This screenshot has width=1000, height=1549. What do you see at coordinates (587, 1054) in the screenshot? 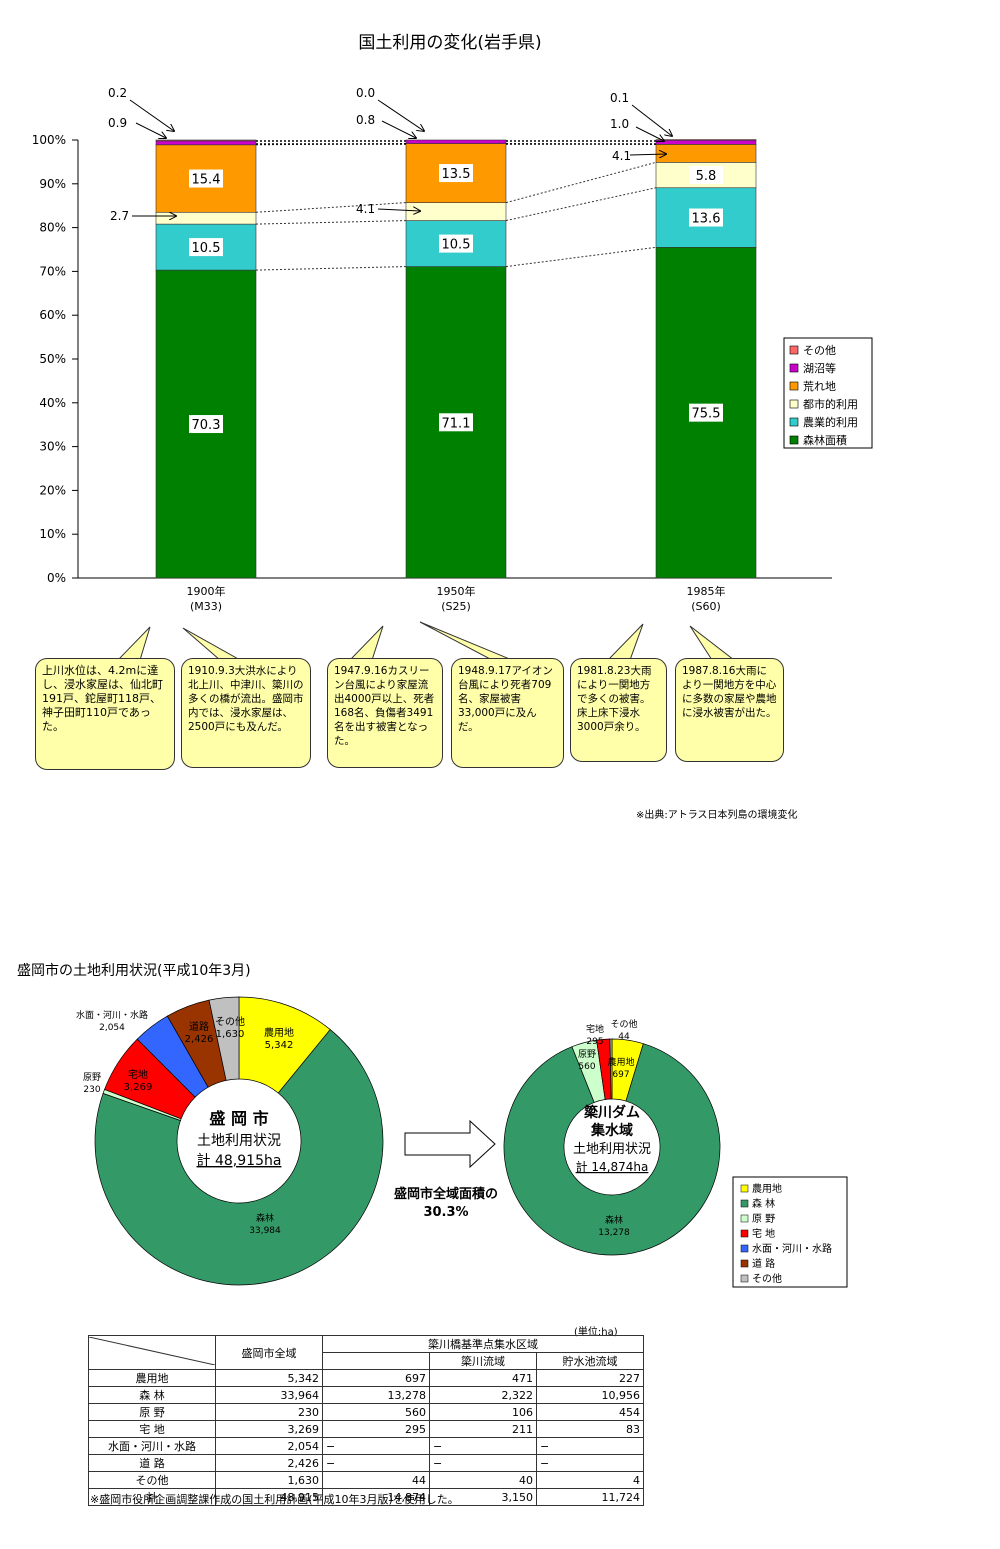
I see `slice-category-label: 原野` at bounding box center [587, 1054].